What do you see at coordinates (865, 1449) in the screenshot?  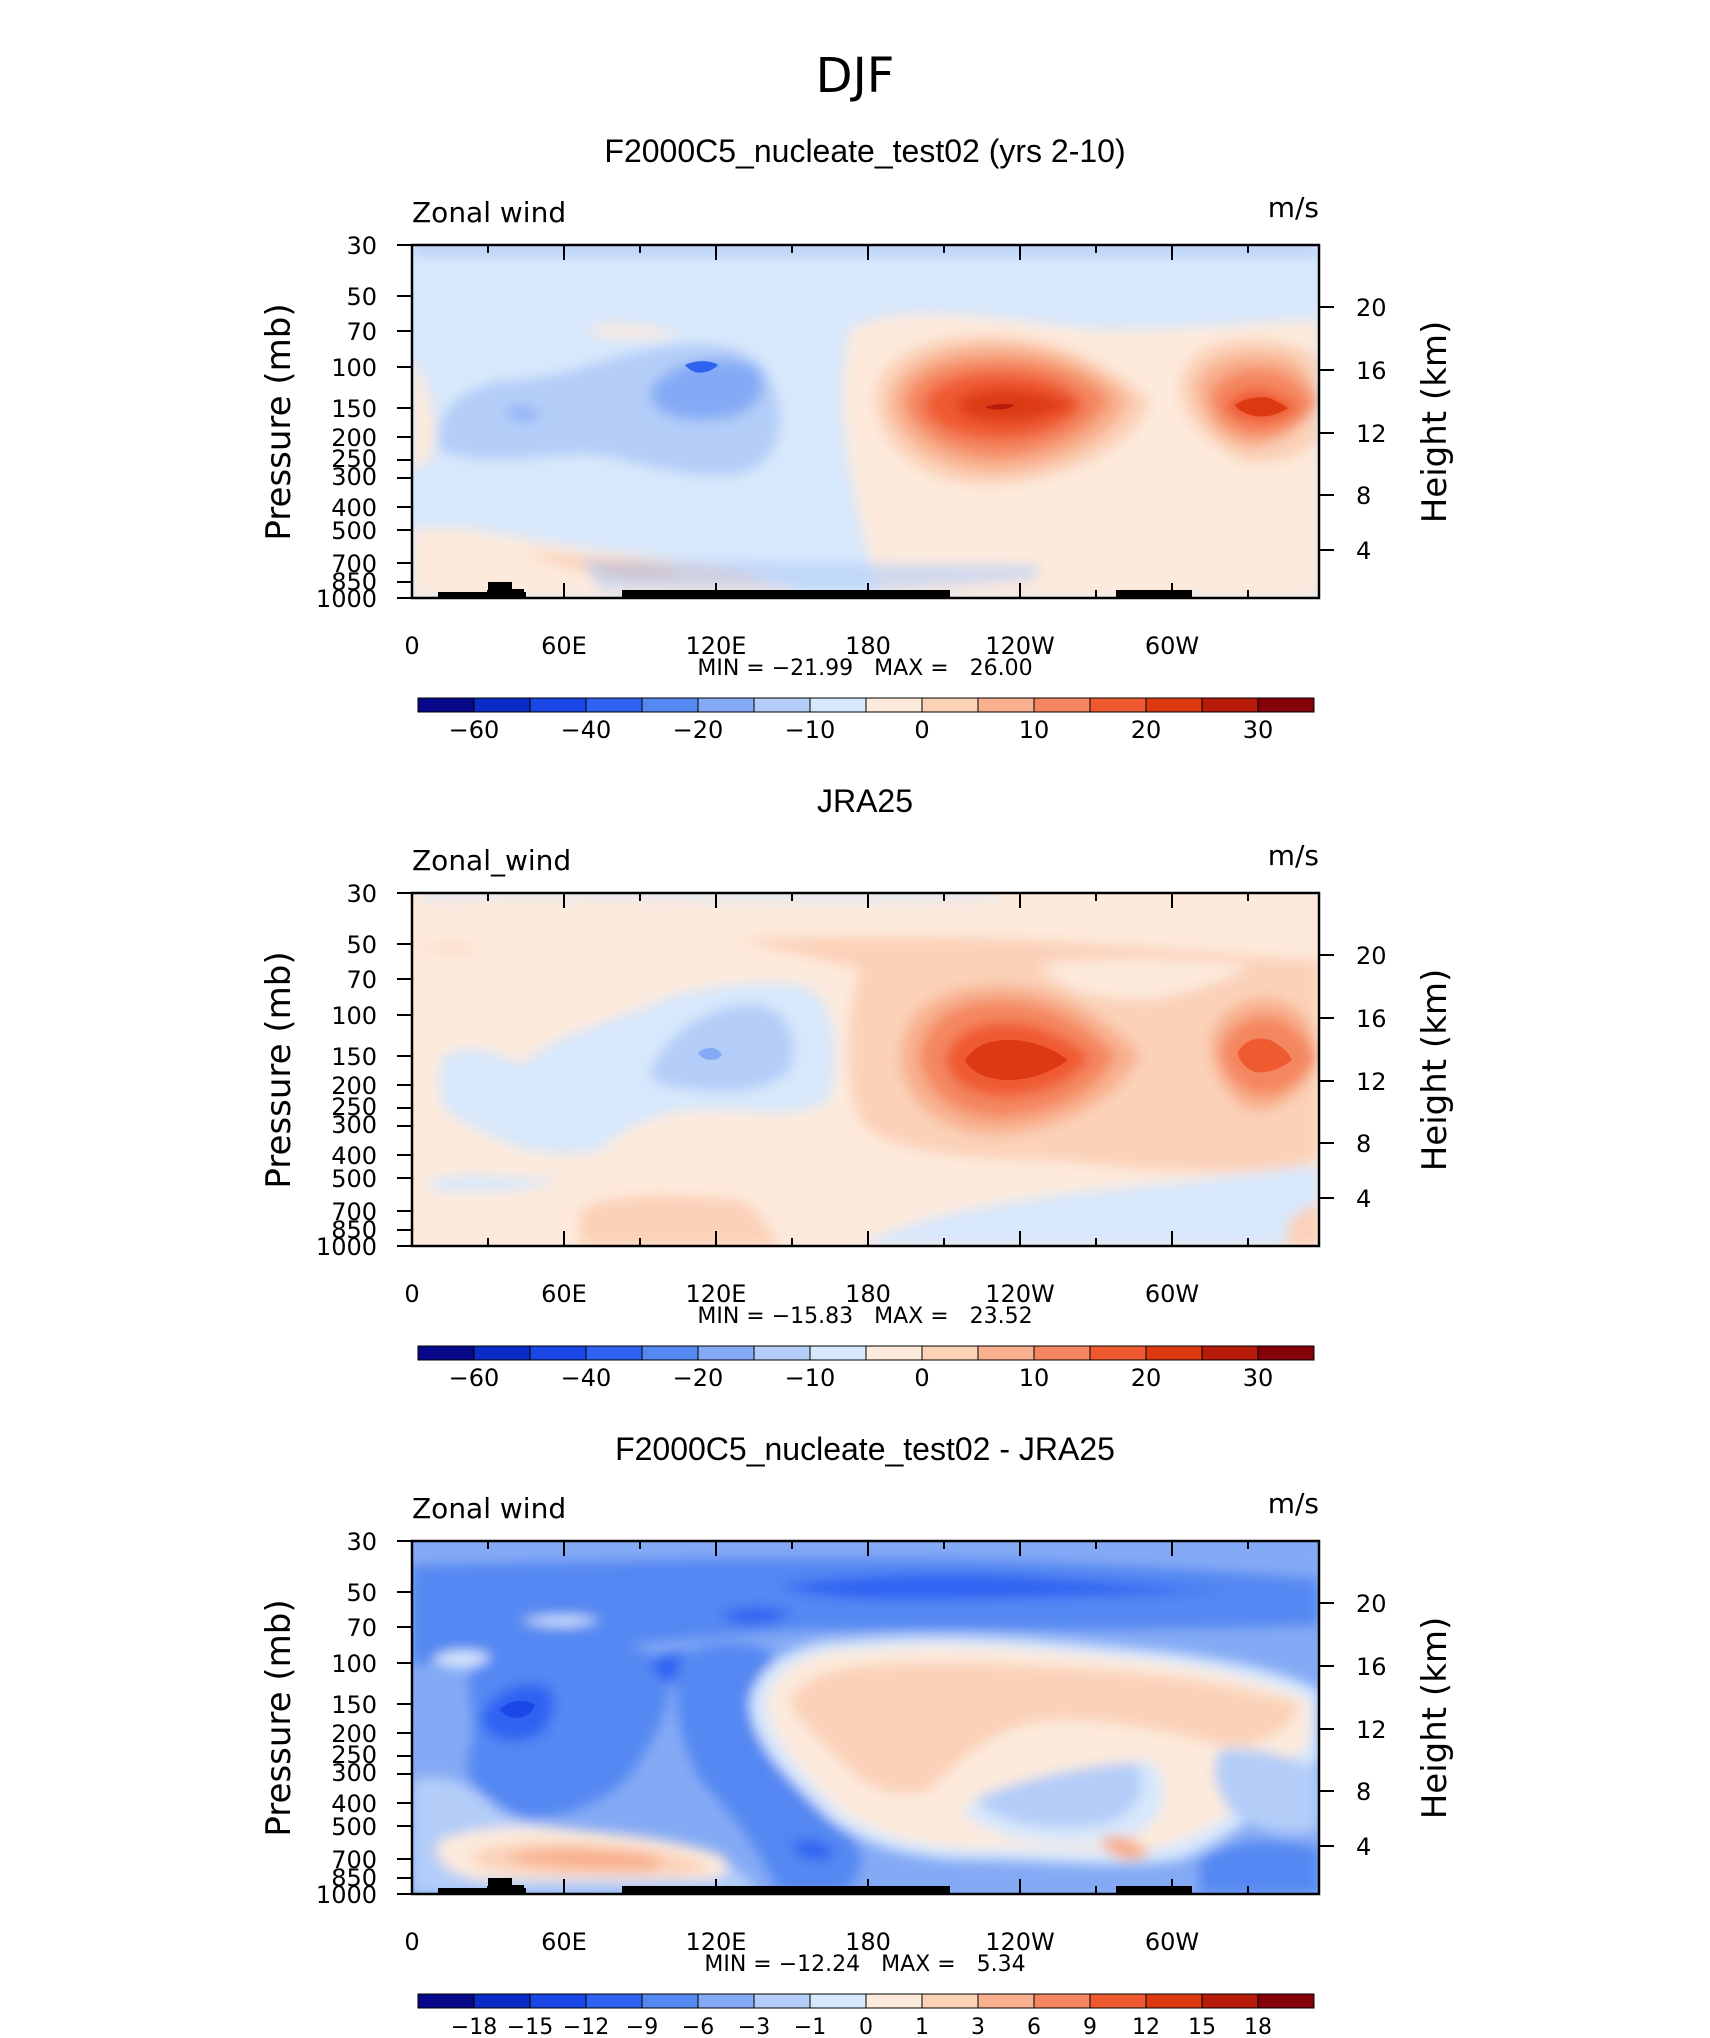 I see `panel-3-title: F2000C5_nucleate_test02 - JRA25` at bounding box center [865, 1449].